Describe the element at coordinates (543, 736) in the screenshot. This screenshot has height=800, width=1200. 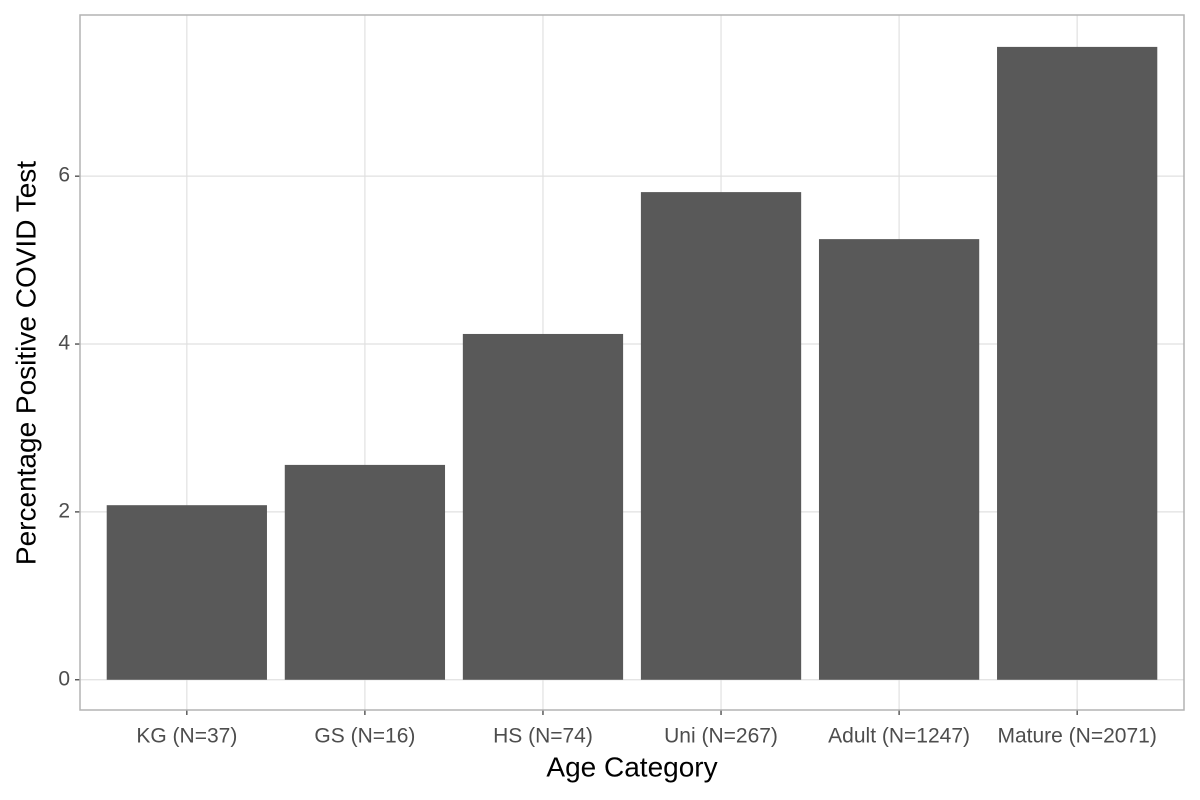
I see `x-tick-label: HS (N=74)` at that location.